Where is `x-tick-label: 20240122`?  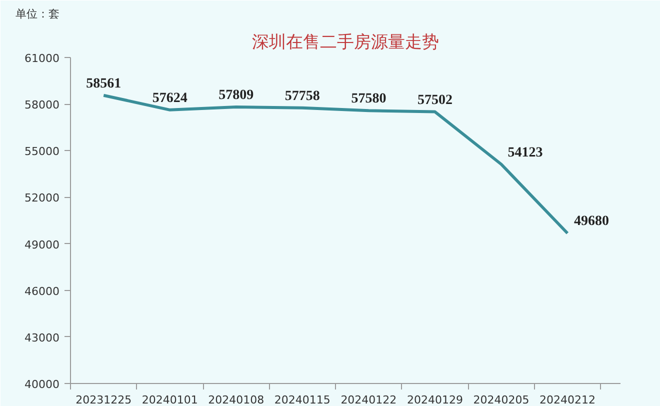 x-tick-label: 20240122 is located at coordinates (368, 400).